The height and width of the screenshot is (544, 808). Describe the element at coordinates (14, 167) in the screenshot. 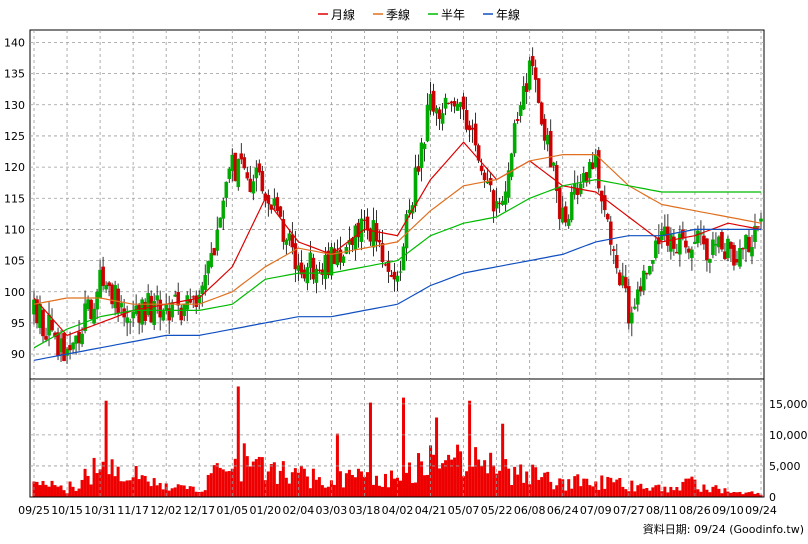

I see `price-tick-label: 120` at that location.